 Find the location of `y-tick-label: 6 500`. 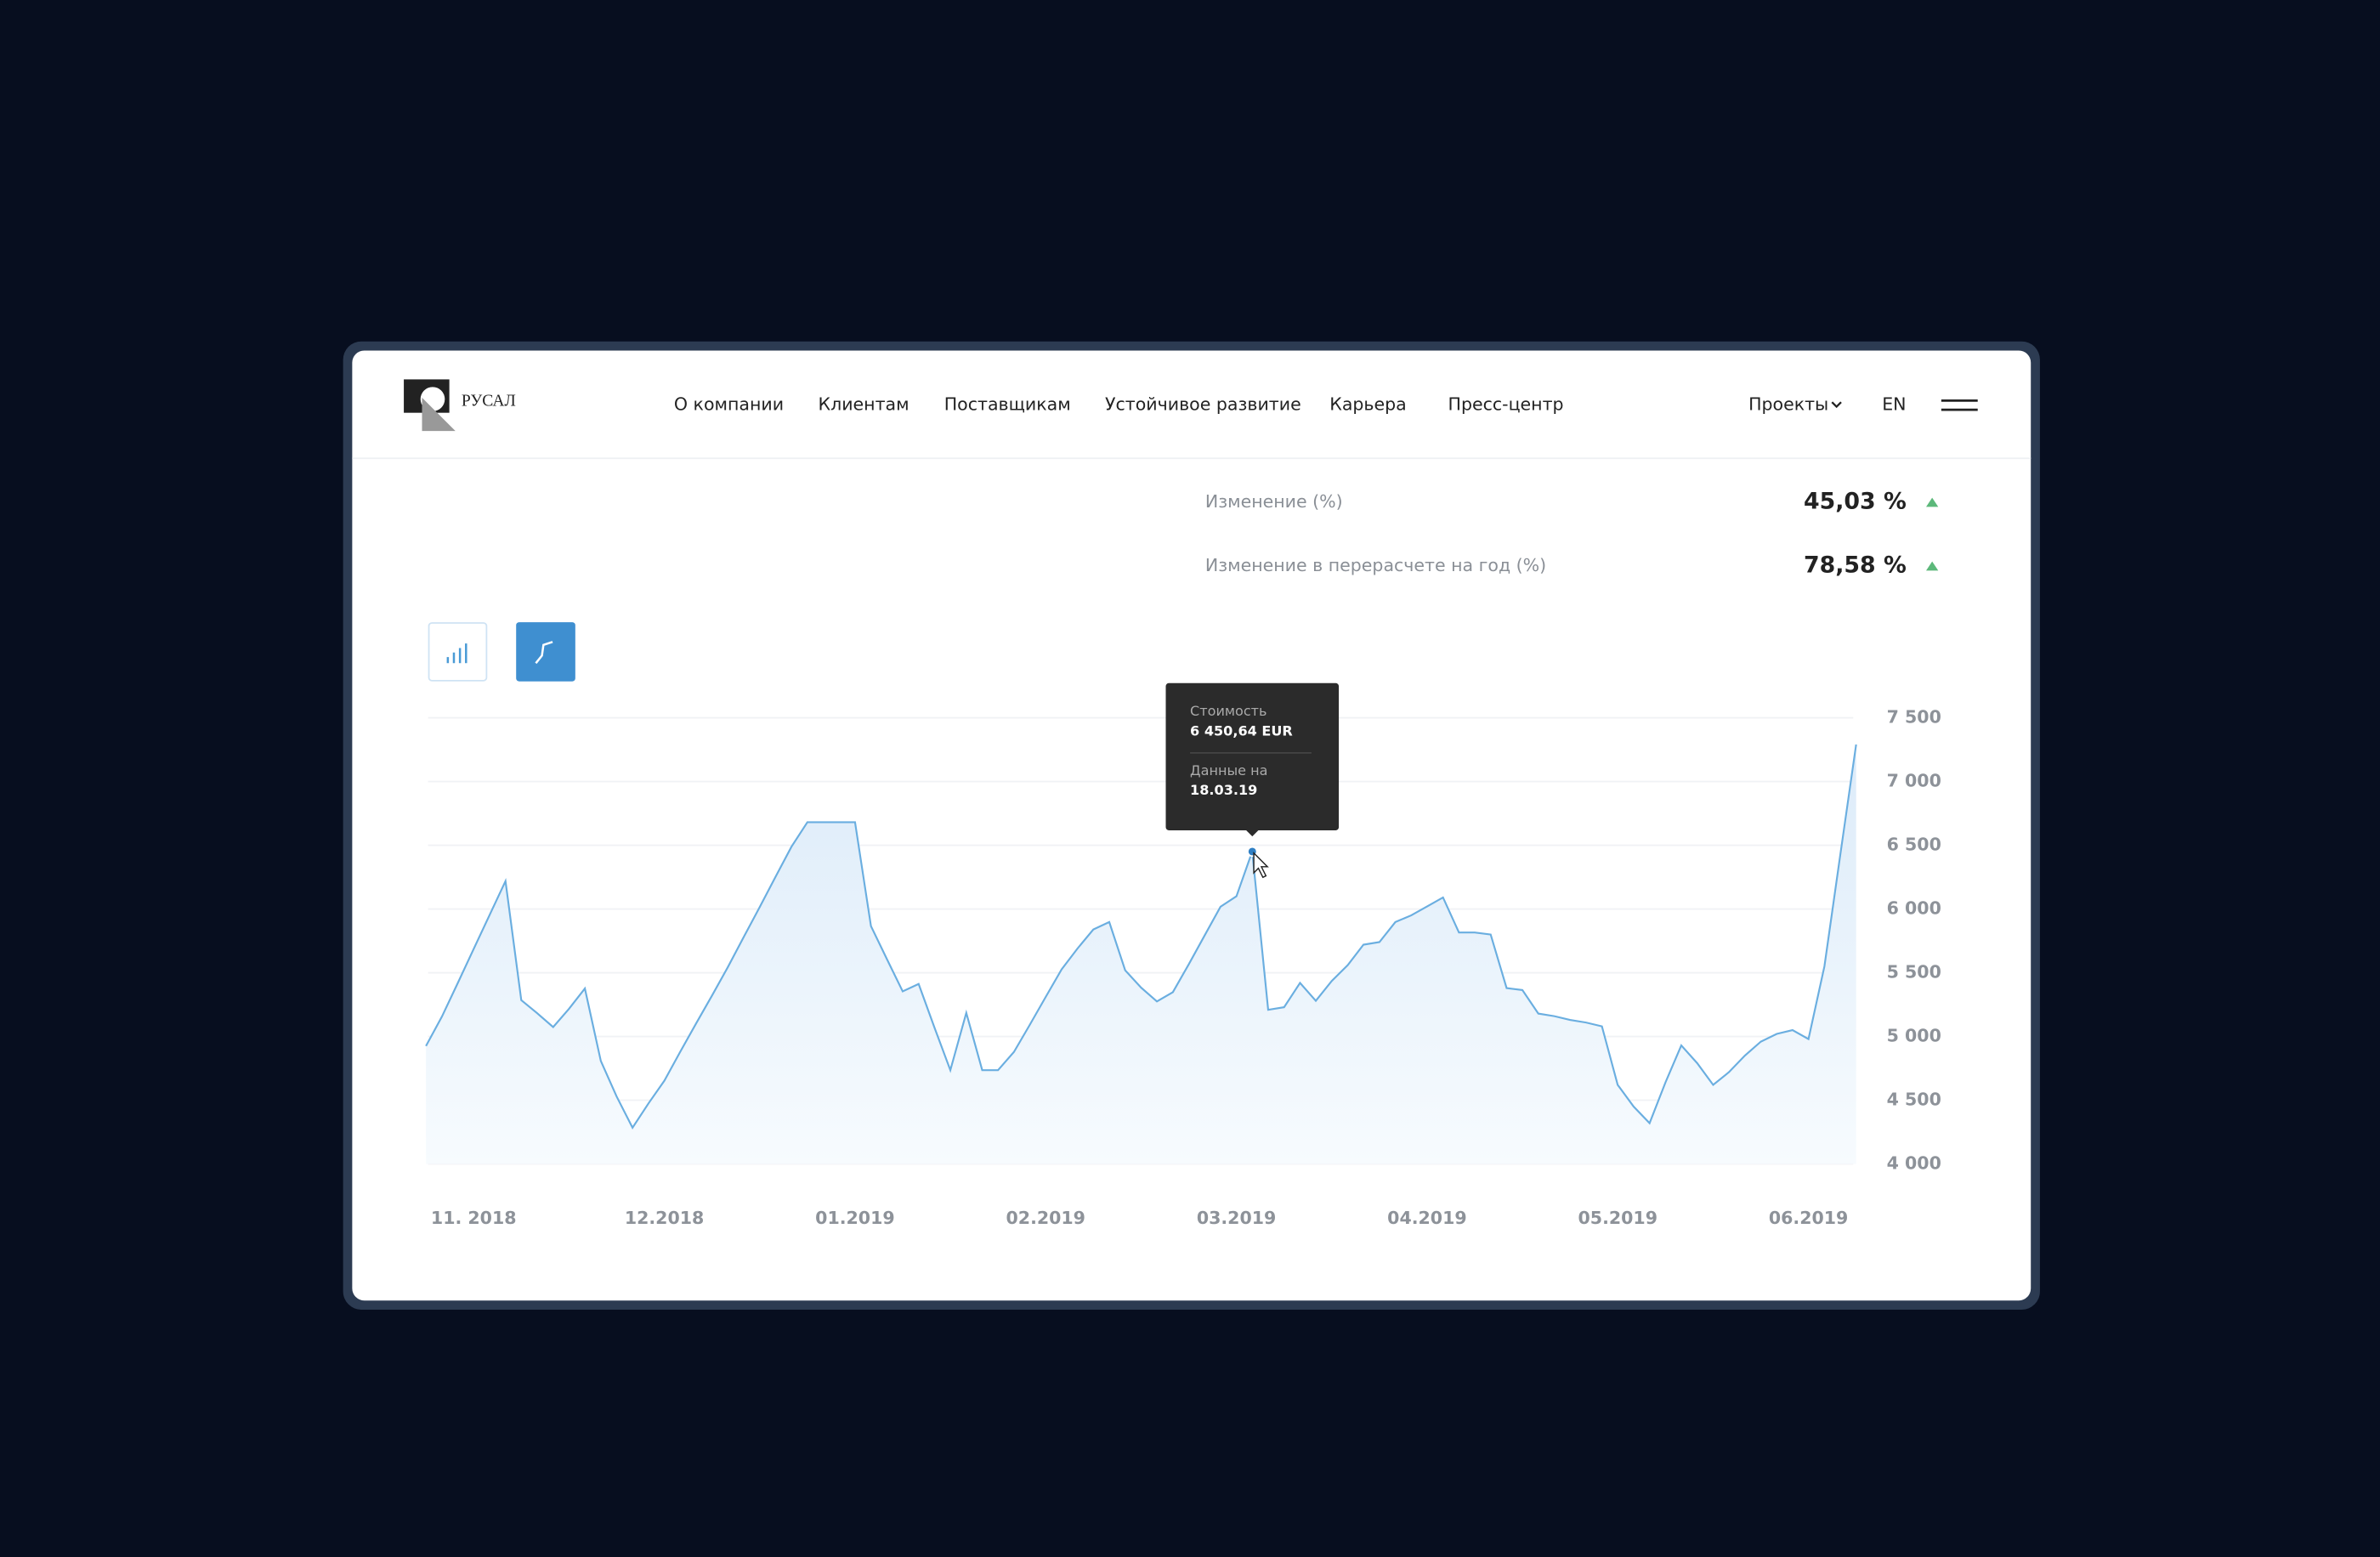

y-tick-label: 6 500 is located at coordinates (1914, 845).